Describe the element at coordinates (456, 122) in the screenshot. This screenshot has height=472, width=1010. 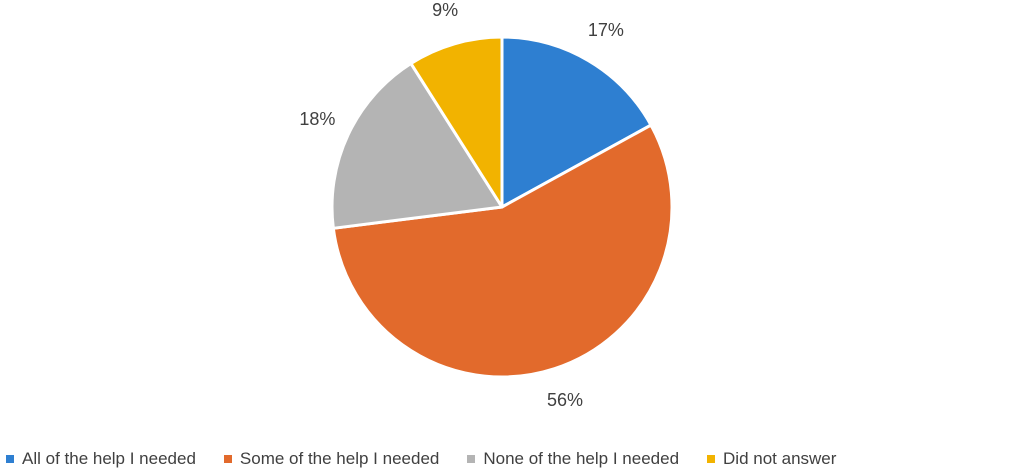
I see `pie-slice-did-not-answer` at that location.